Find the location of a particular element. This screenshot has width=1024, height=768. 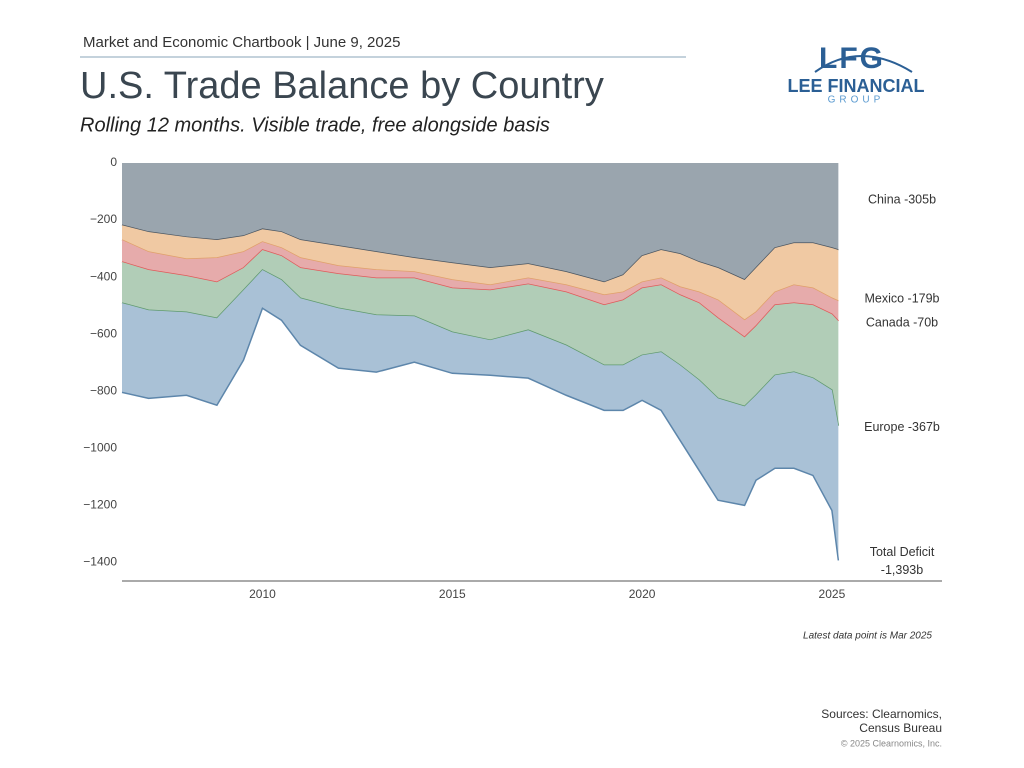

logo-name: LEE FINANCIAL is located at coordinates (856, 86).